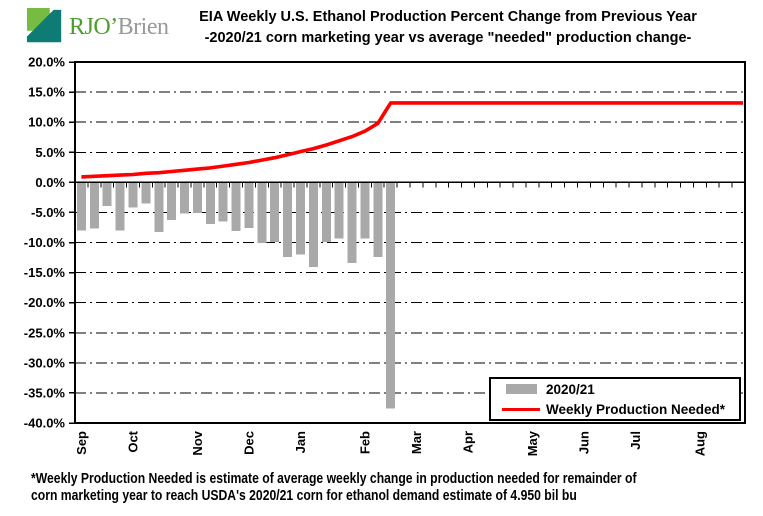 This screenshot has width=763, height=516. I want to click on legend-item-bars: 2020/21, so click(620, 389).